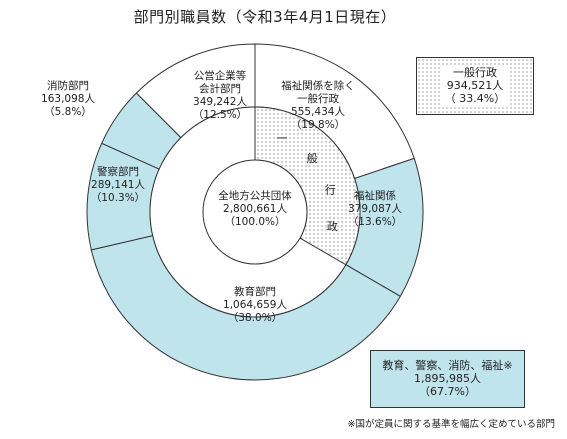 This screenshot has width=567, height=439. What do you see at coordinates (118, 172) in the screenshot?
I see `slice-name-line: 警察部門` at bounding box center [118, 172].